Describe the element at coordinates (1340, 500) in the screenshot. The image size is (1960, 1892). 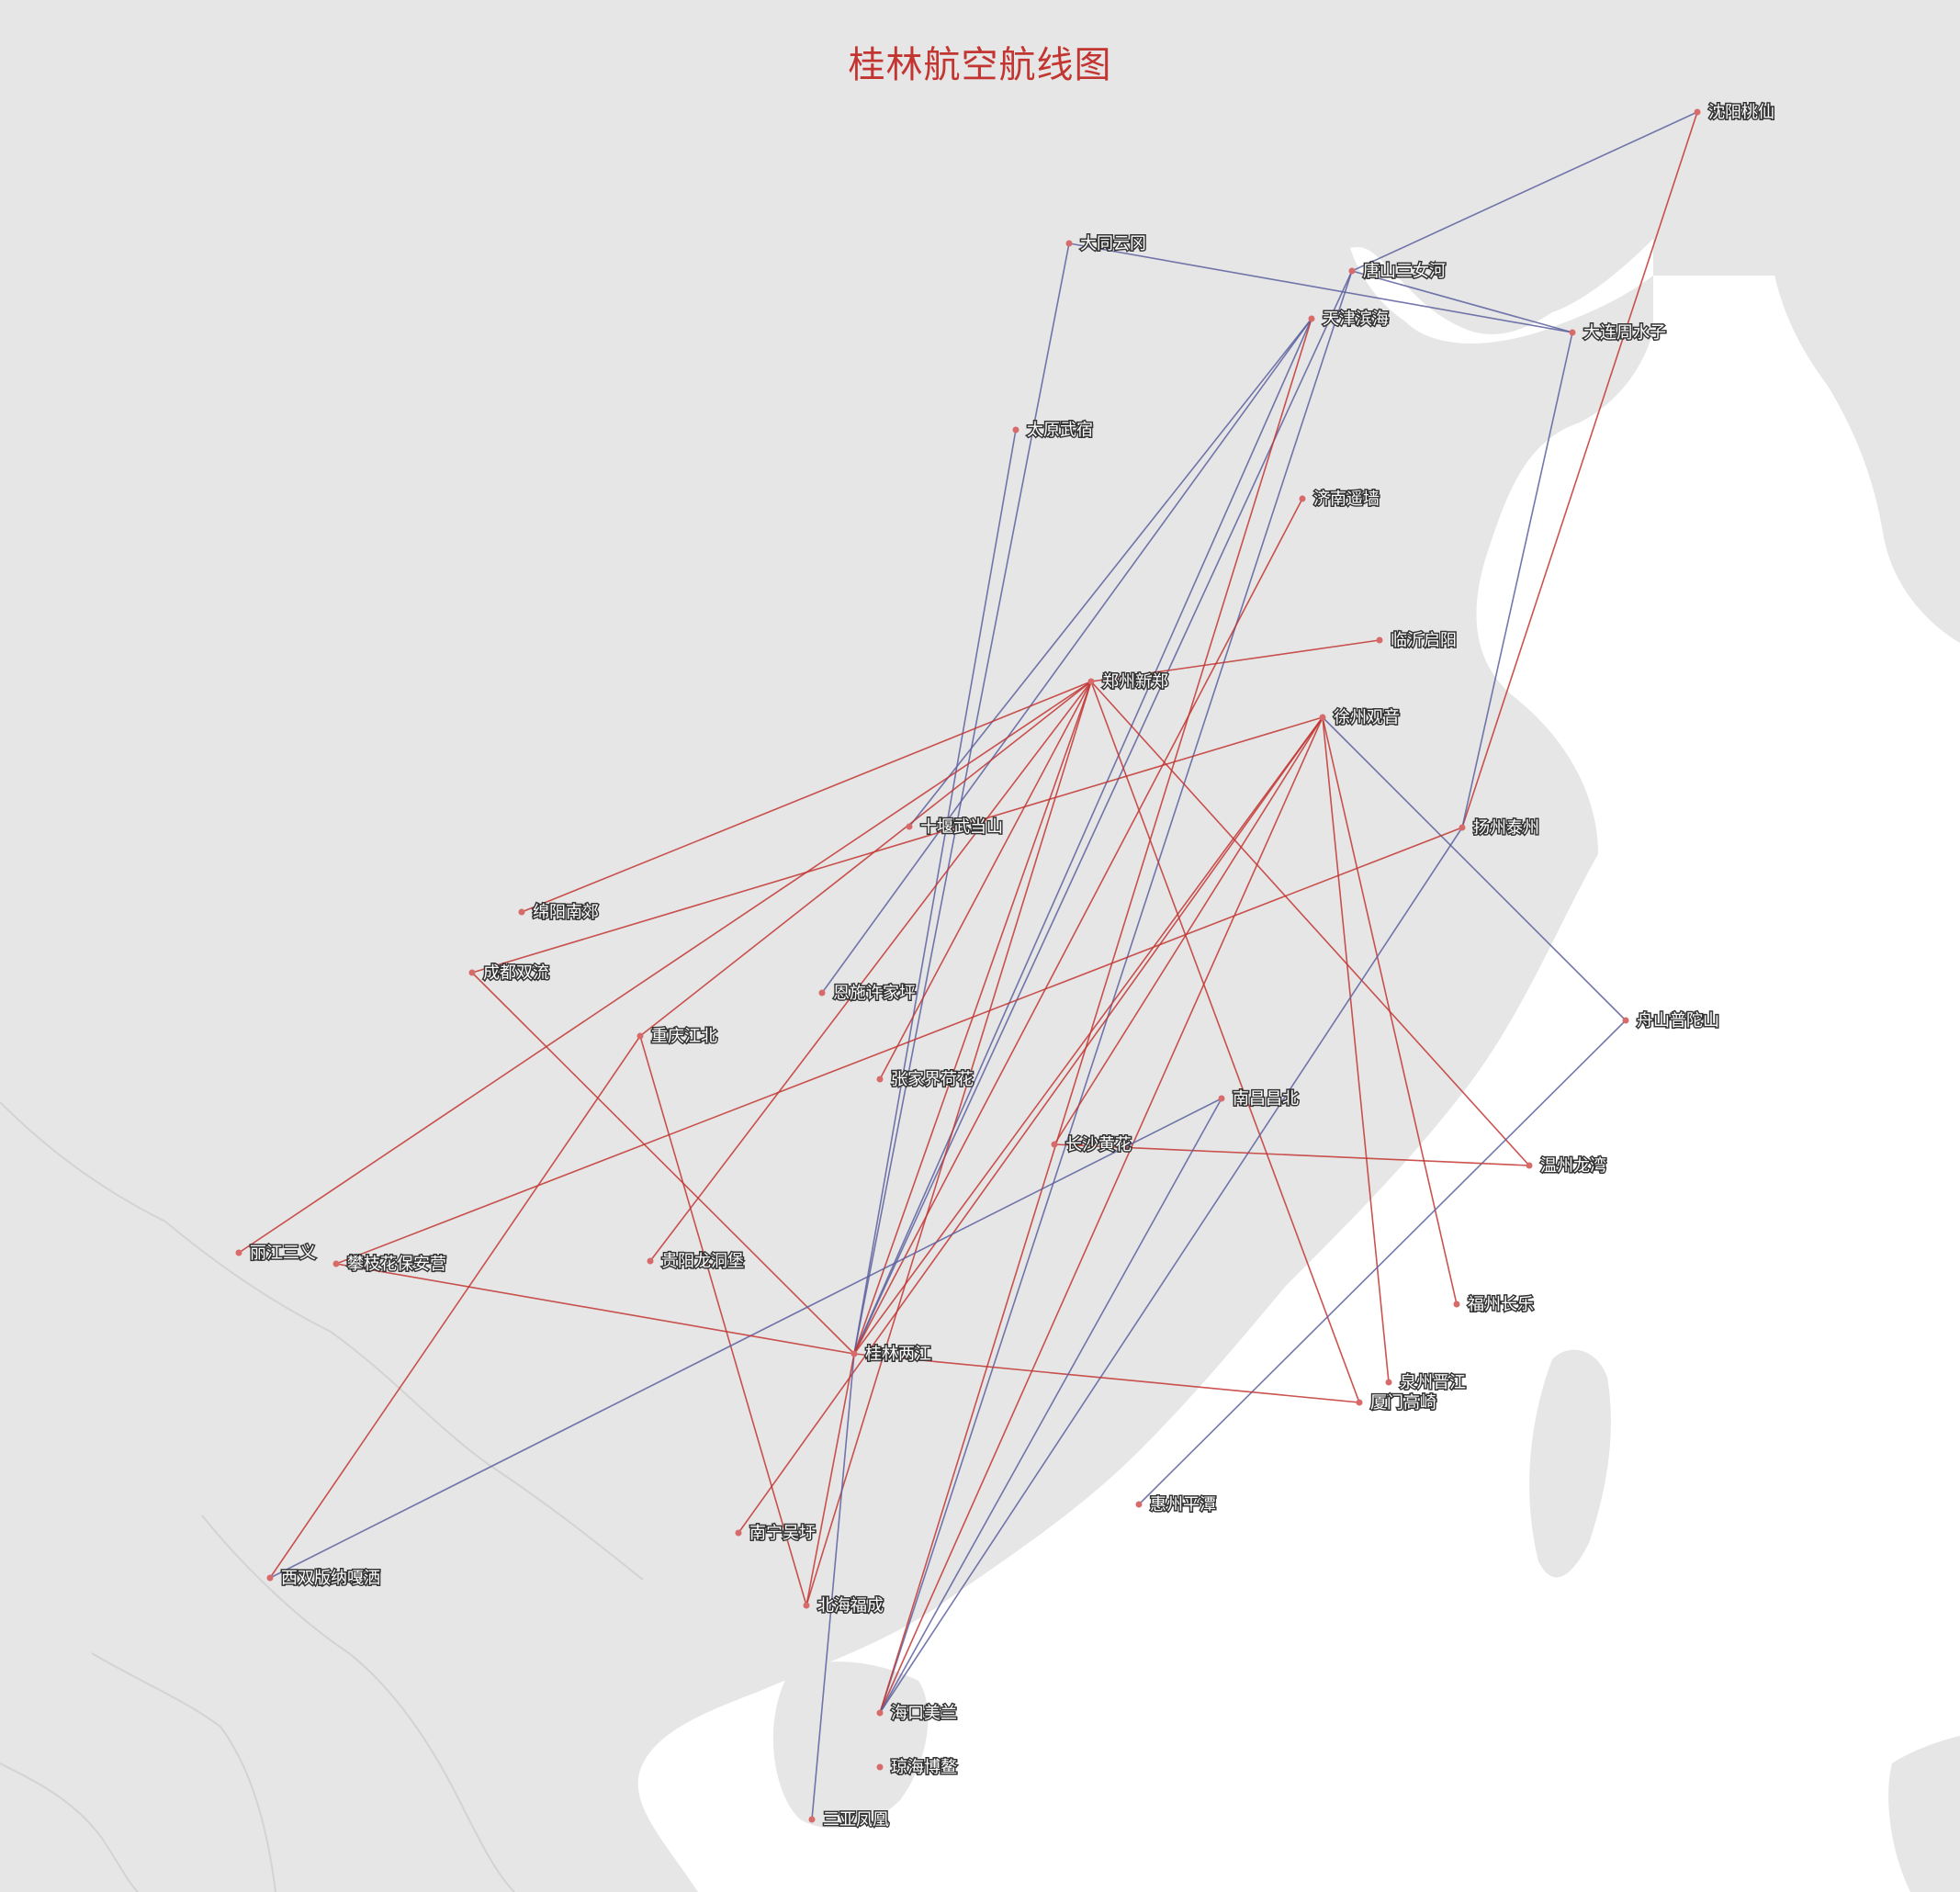
I see `city-marker: 济南遥墙` at that location.